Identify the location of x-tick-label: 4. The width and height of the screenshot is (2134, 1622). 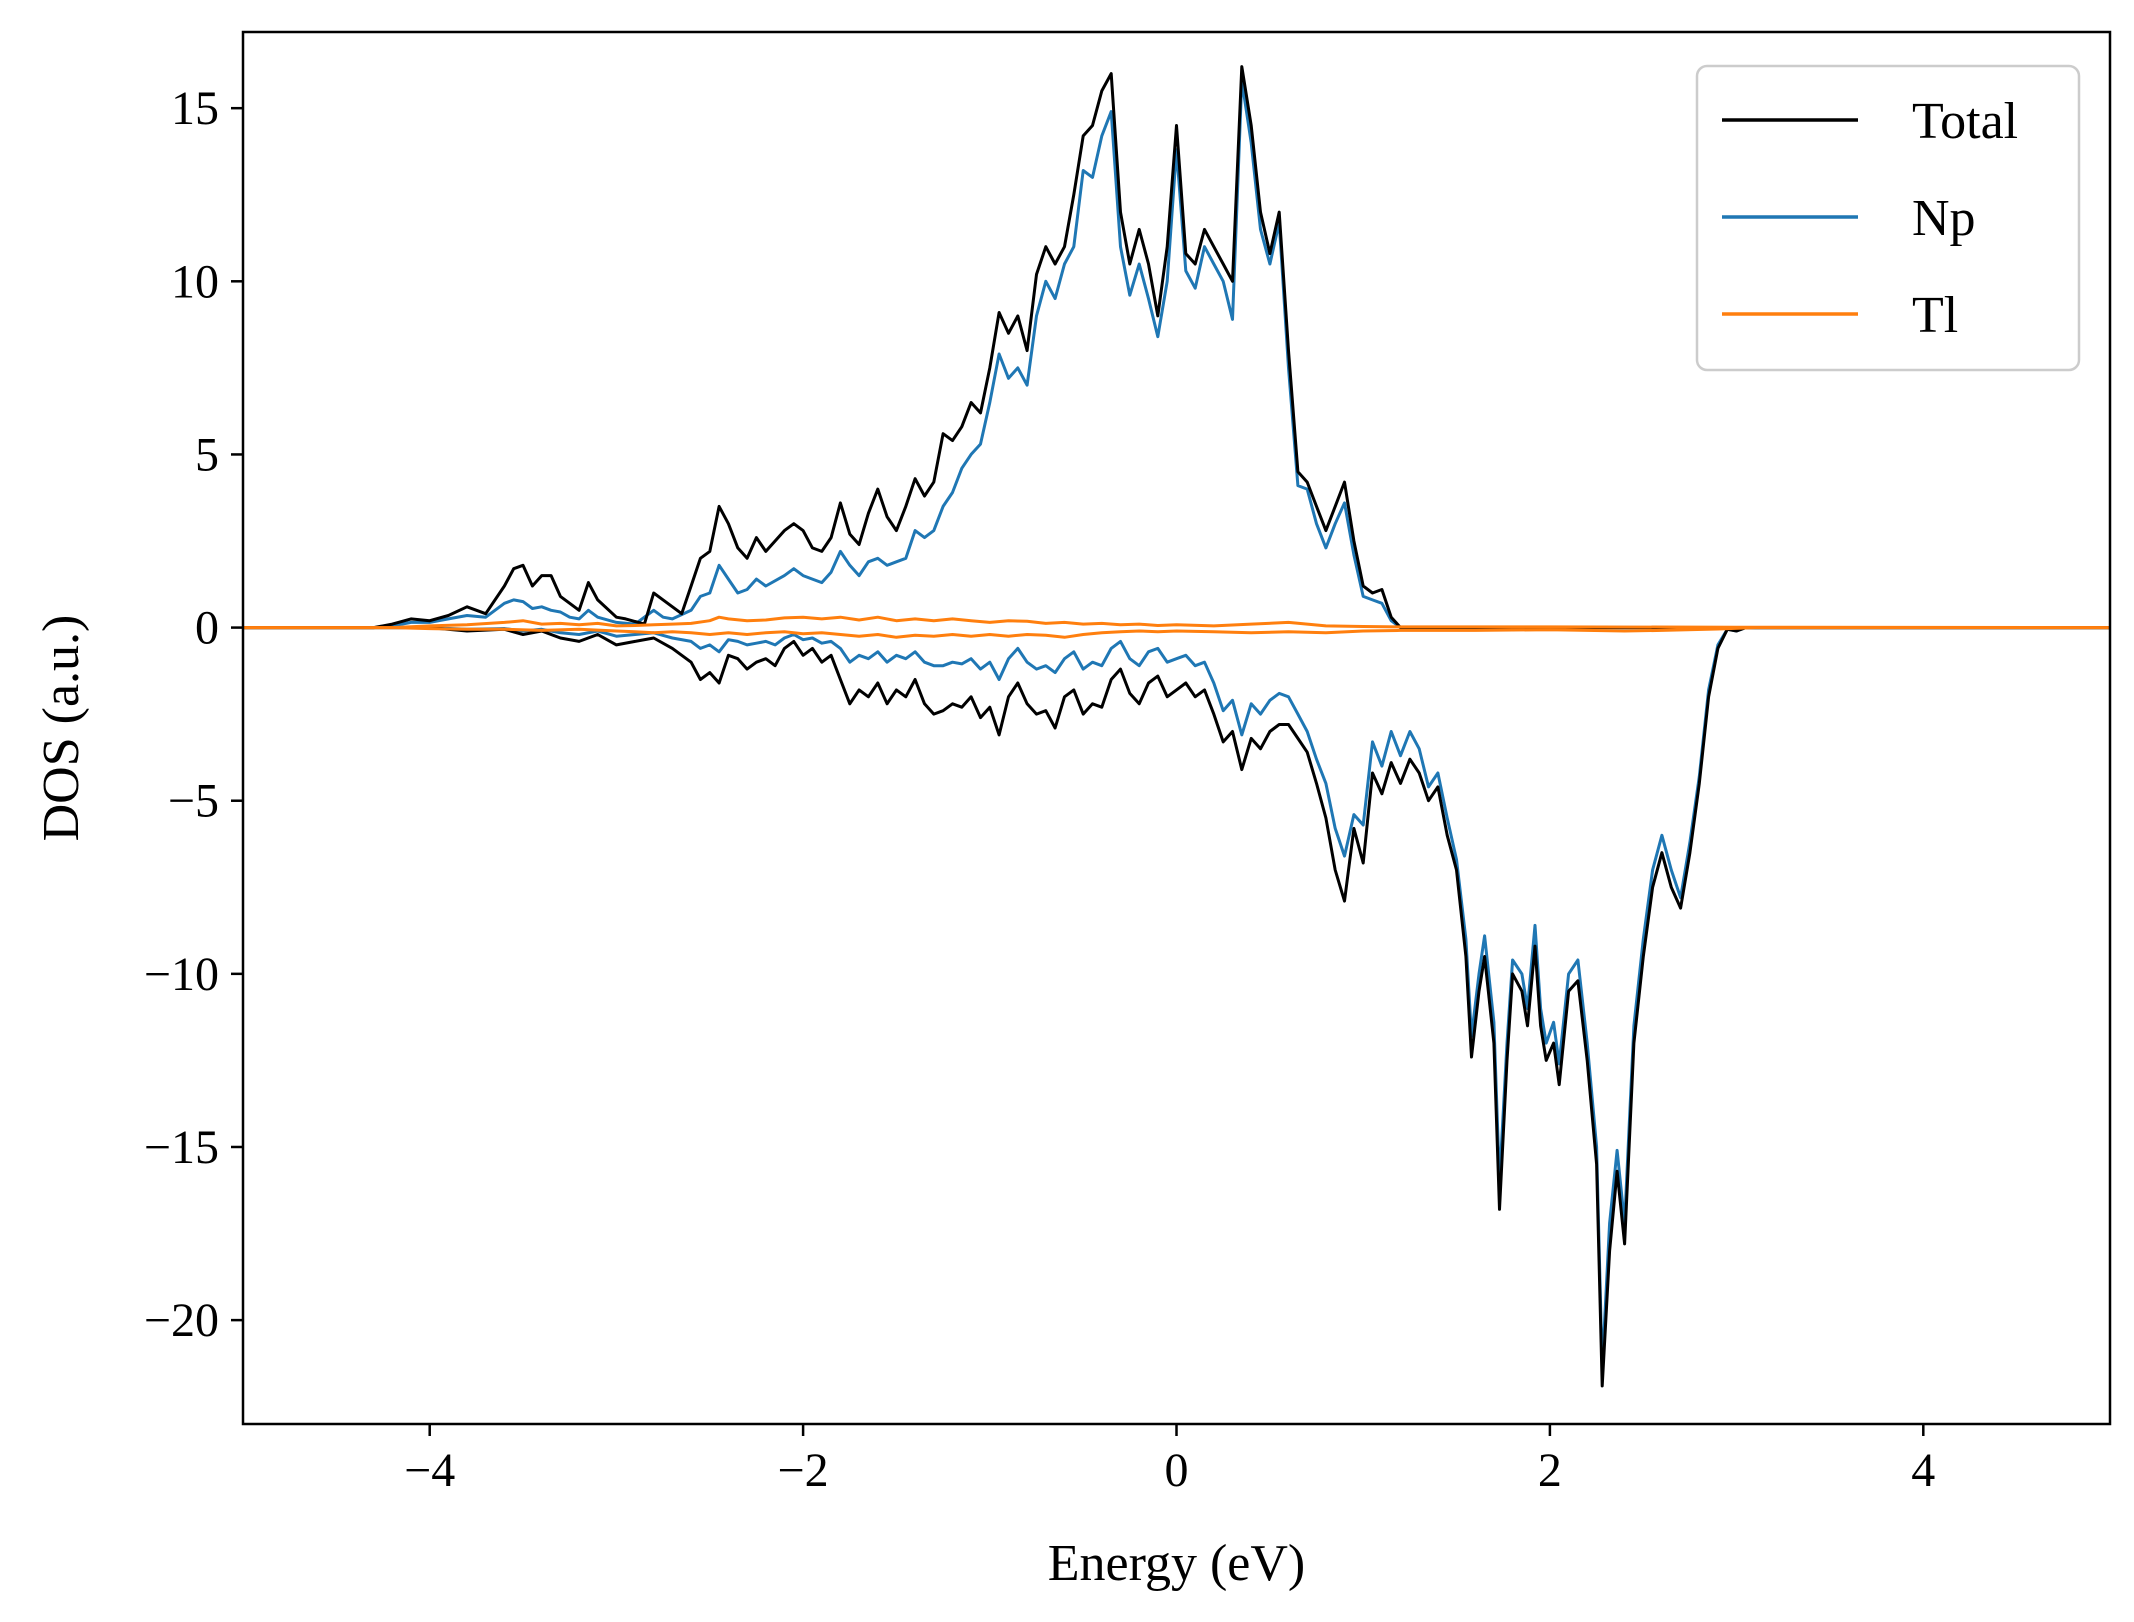
(1923, 1470).